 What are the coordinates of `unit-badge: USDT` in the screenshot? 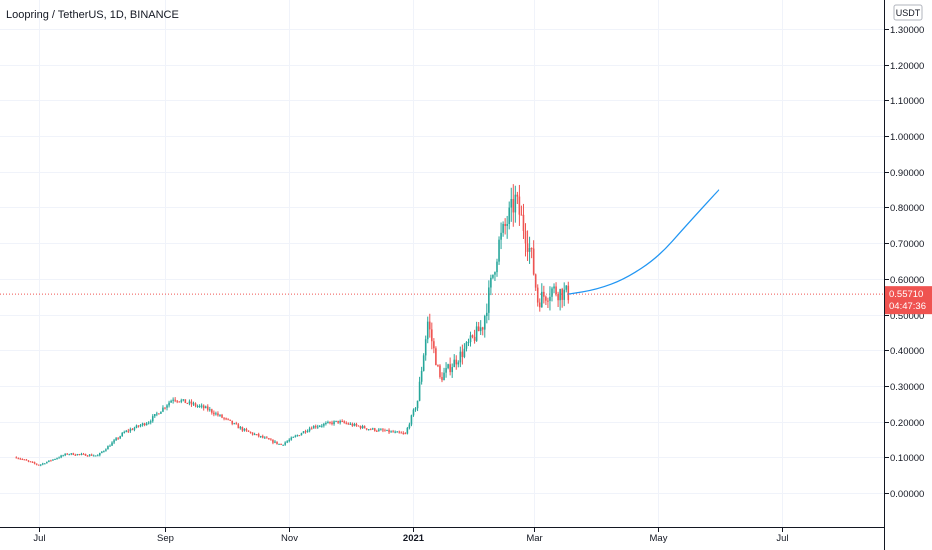 It's located at (908, 12).